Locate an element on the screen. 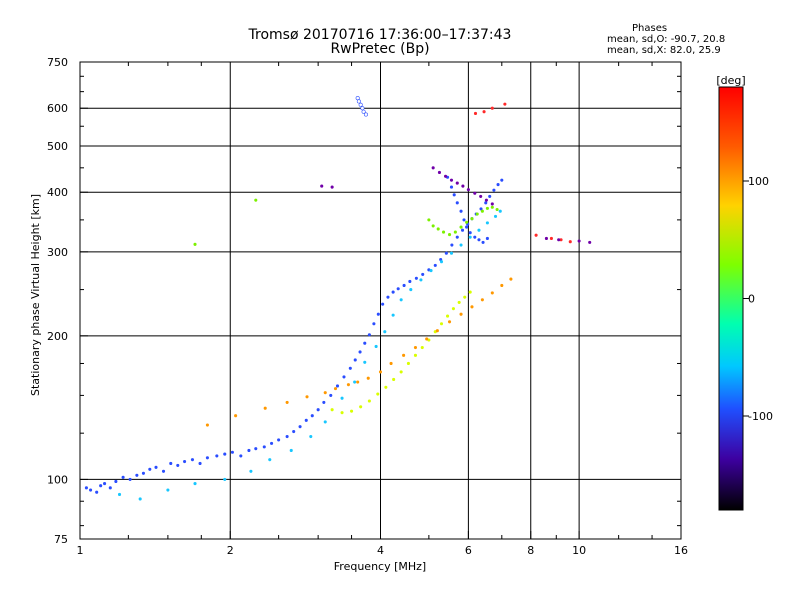  colorbar: [deg] 100 0 -100 is located at coordinates (744, 292).